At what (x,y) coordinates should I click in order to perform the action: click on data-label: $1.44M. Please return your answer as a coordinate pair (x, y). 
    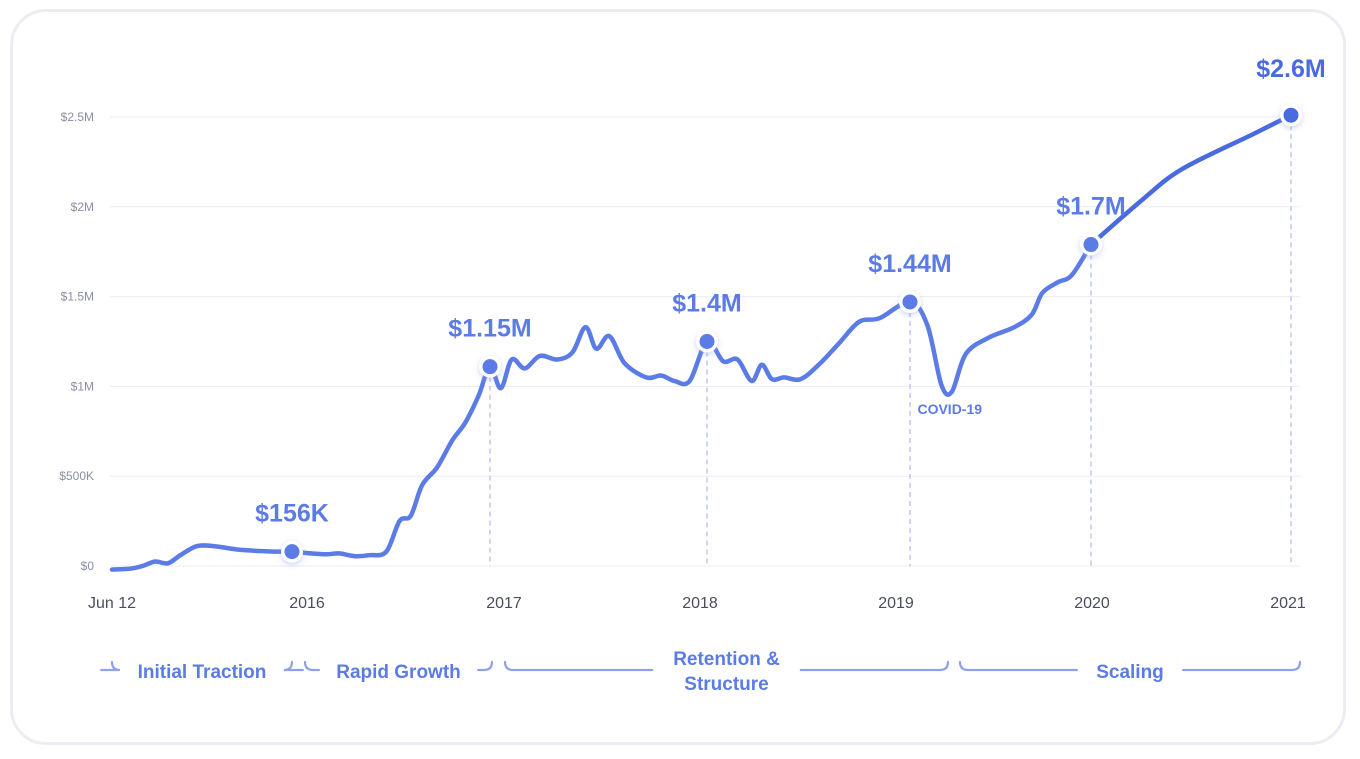
    Looking at the image, I should click on (909, 264).